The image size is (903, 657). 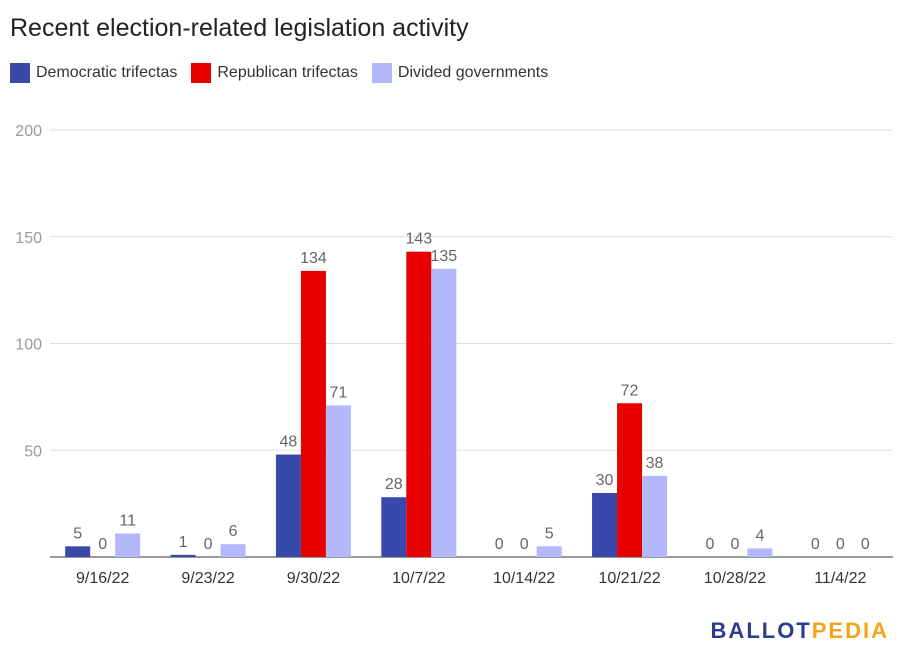 What do you see at coordinates (473, 72) in the screenshot?
I see `legend-label-divided: Divided governments` at bounding box center [473, 72].